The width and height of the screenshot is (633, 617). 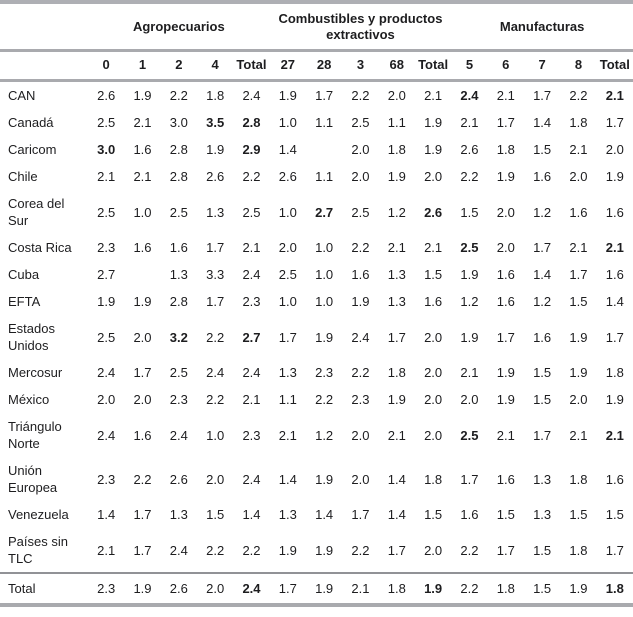 I want to click on row-label: Mercosur, so click(x=35, y=372).